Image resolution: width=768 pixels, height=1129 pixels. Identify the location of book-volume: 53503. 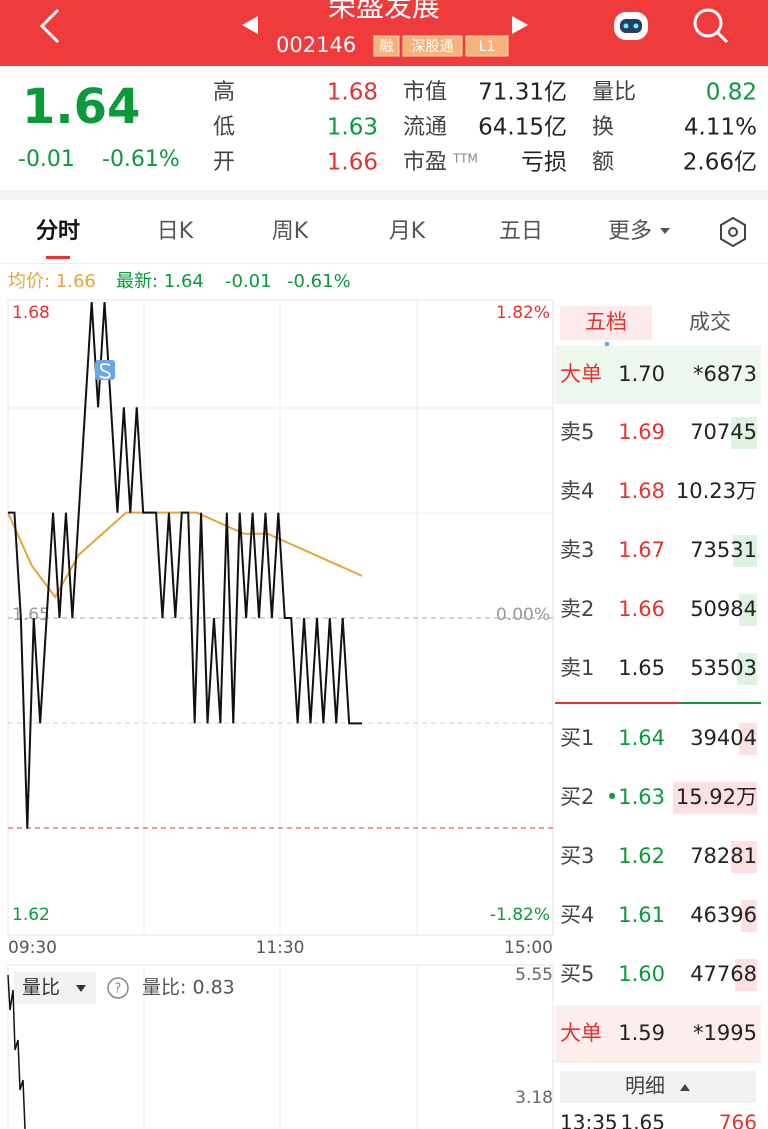
(723, 668).